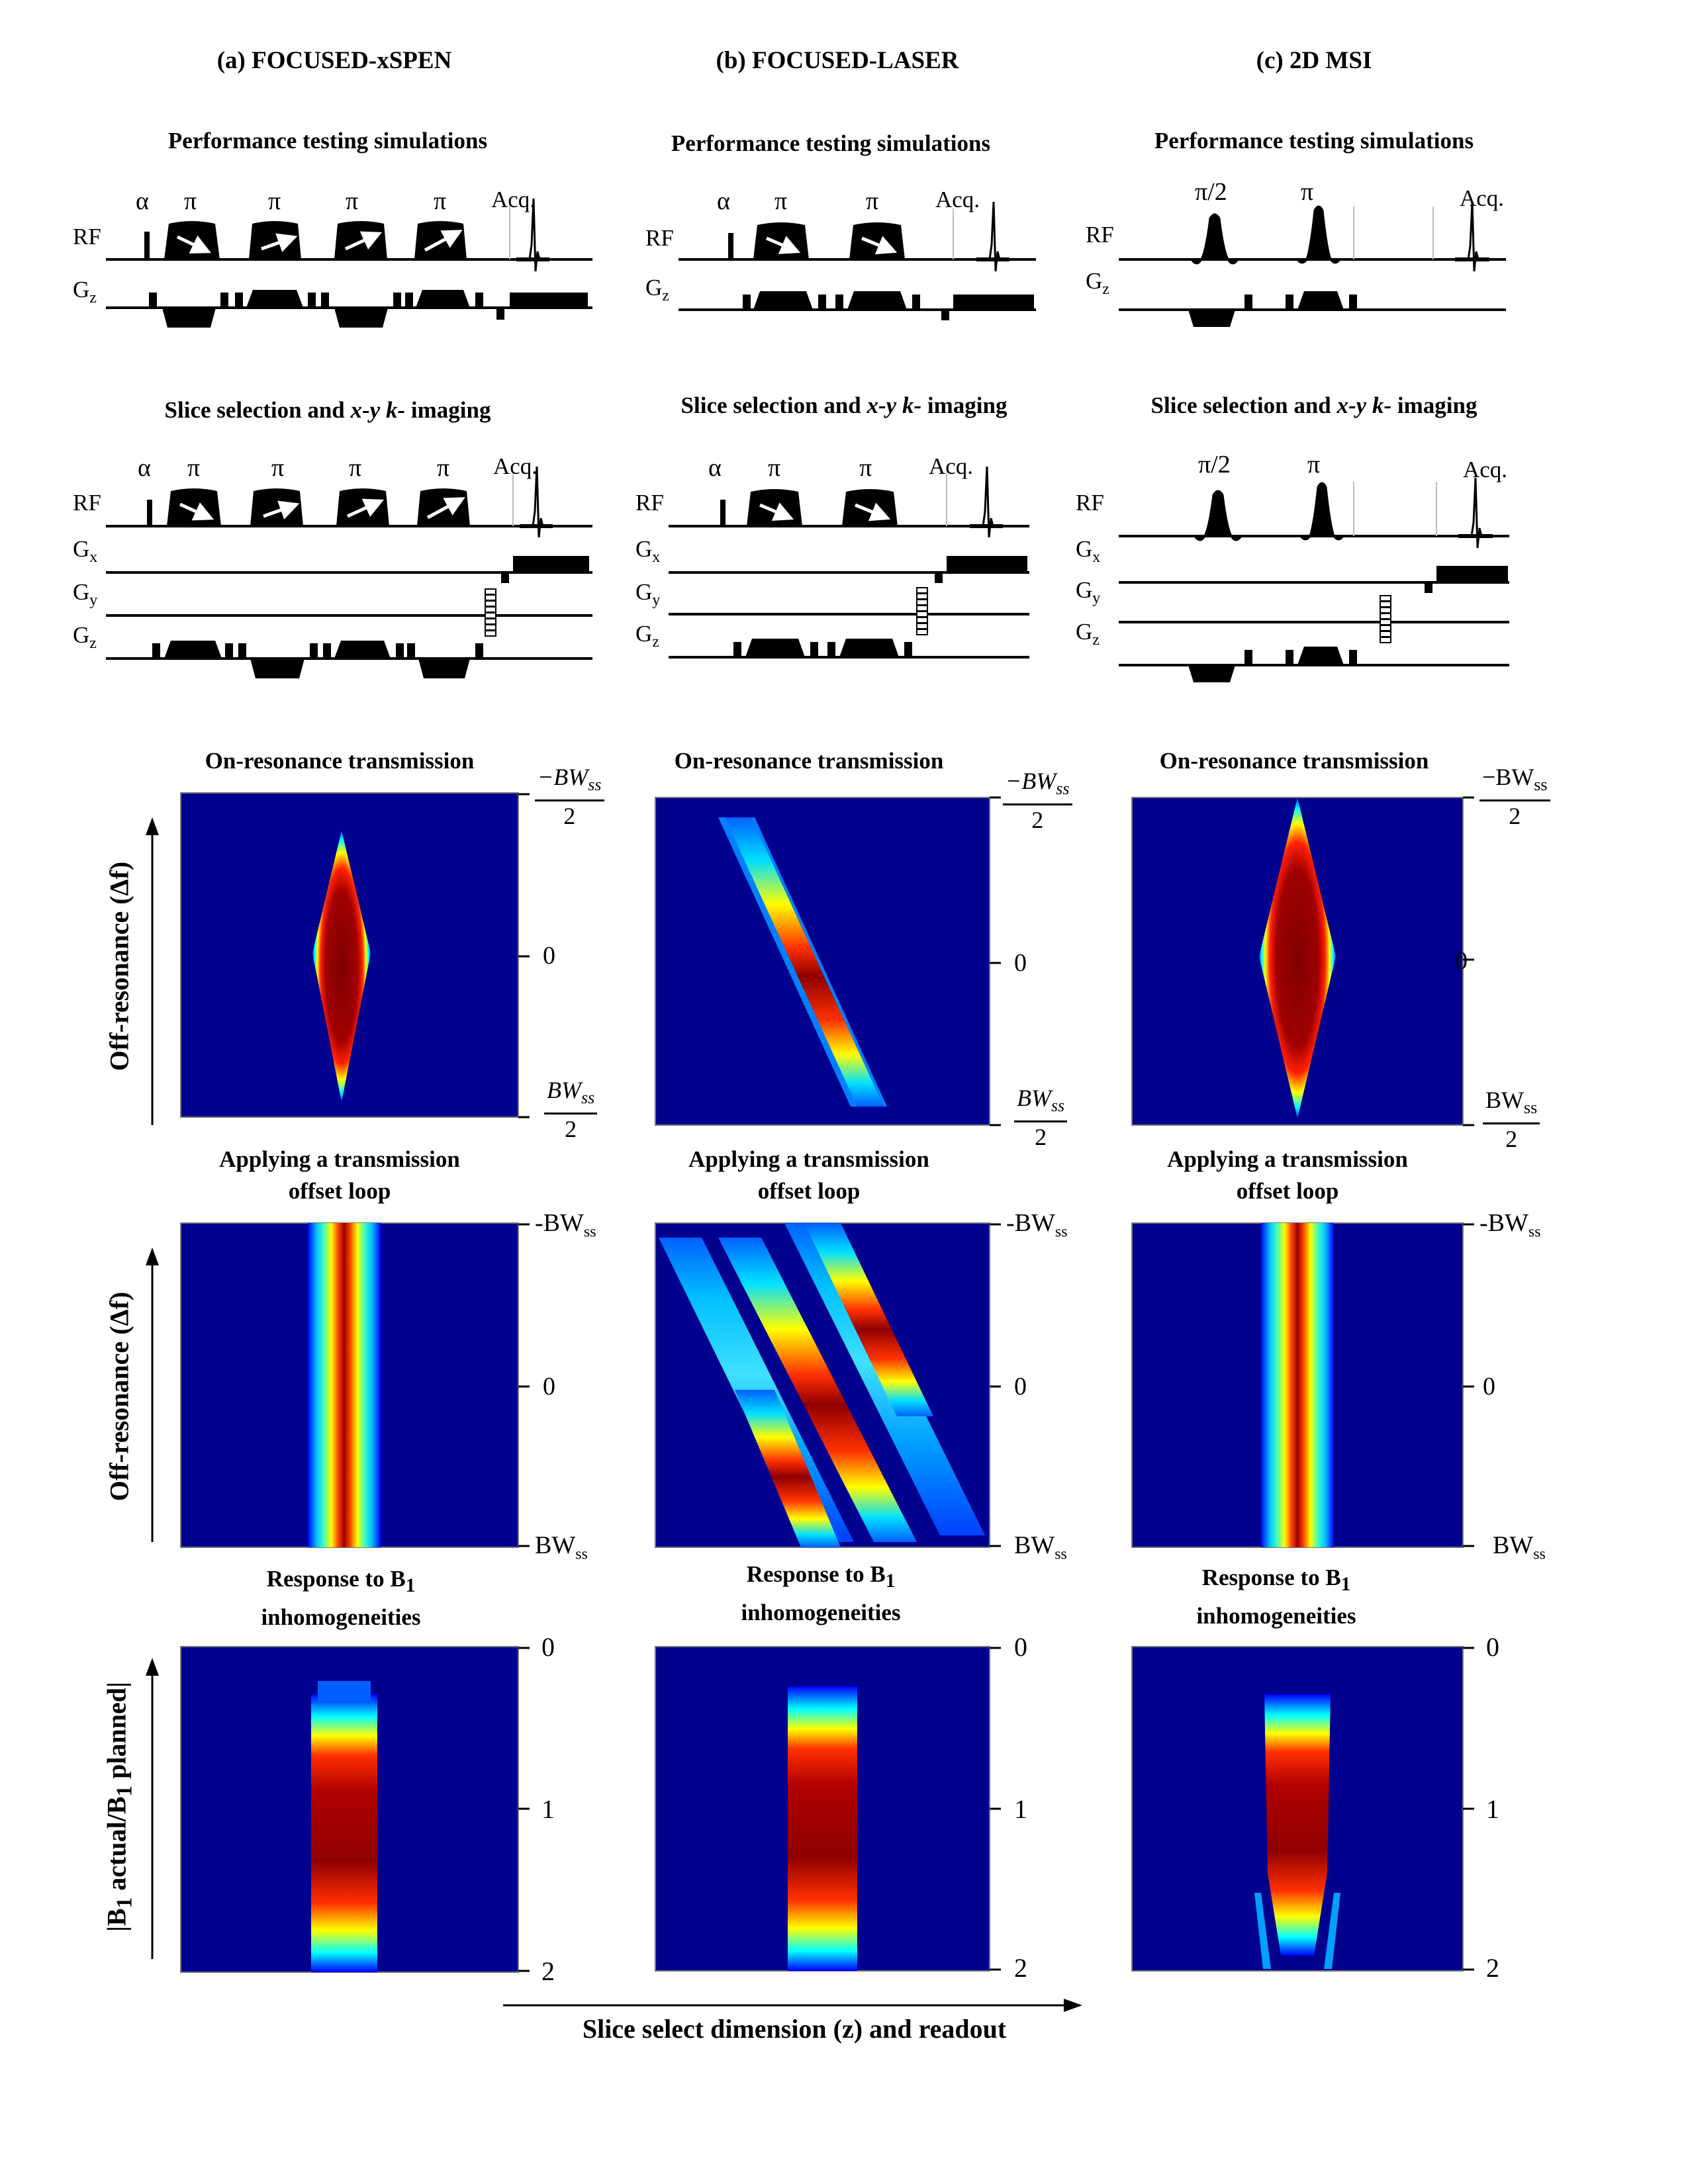 The image size is (1688, 2184). I want to click on tick-top-c2: -BWss, so click(1510, 1225).